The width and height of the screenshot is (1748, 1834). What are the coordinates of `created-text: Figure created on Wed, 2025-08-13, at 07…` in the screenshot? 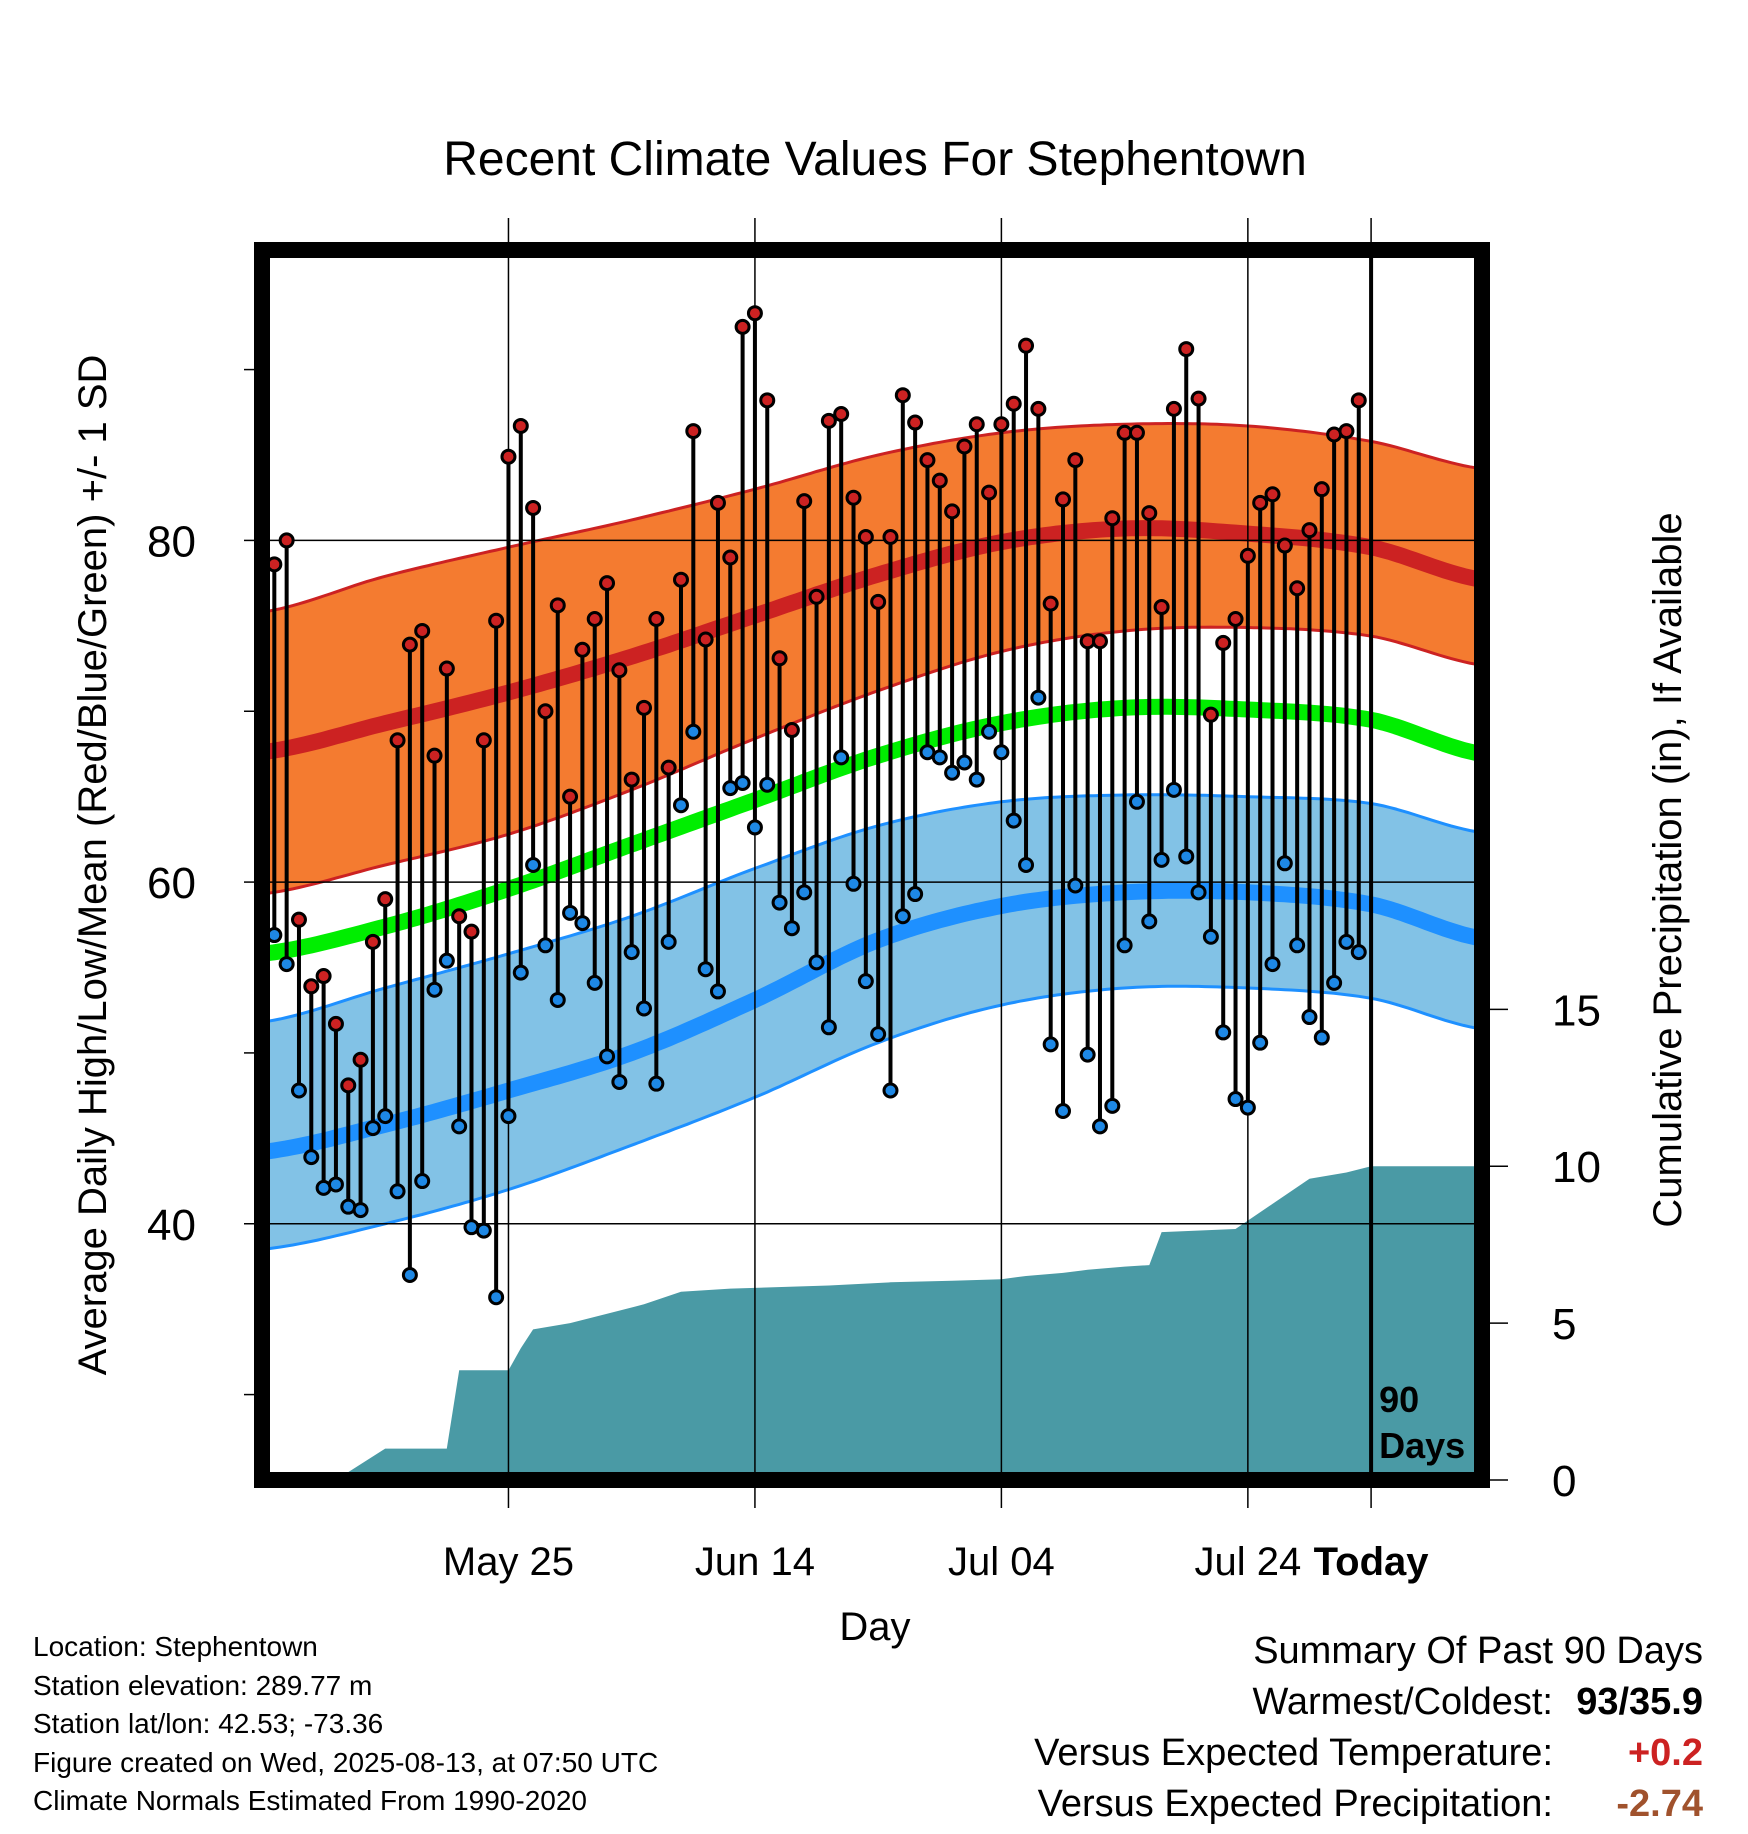 It's located at (346, 1762).